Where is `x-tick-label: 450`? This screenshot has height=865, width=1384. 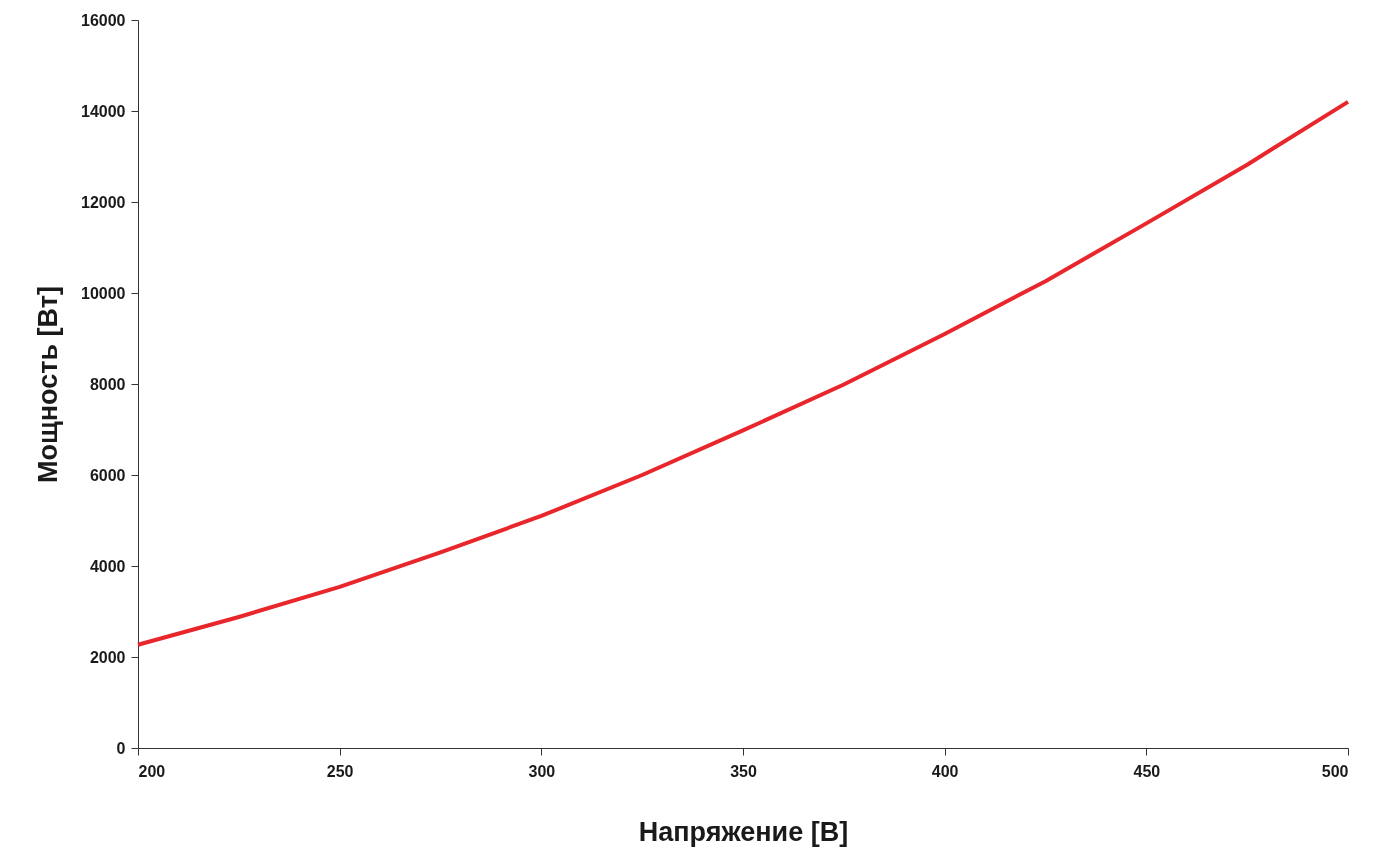
x-tick-label: 450 is located at coordinates (1147, 771).